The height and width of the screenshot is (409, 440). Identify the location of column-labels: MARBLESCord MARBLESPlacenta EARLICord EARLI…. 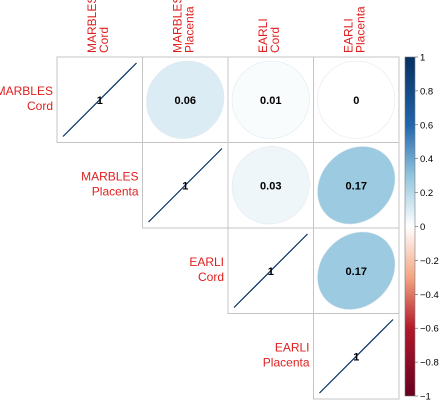
(226, 26).